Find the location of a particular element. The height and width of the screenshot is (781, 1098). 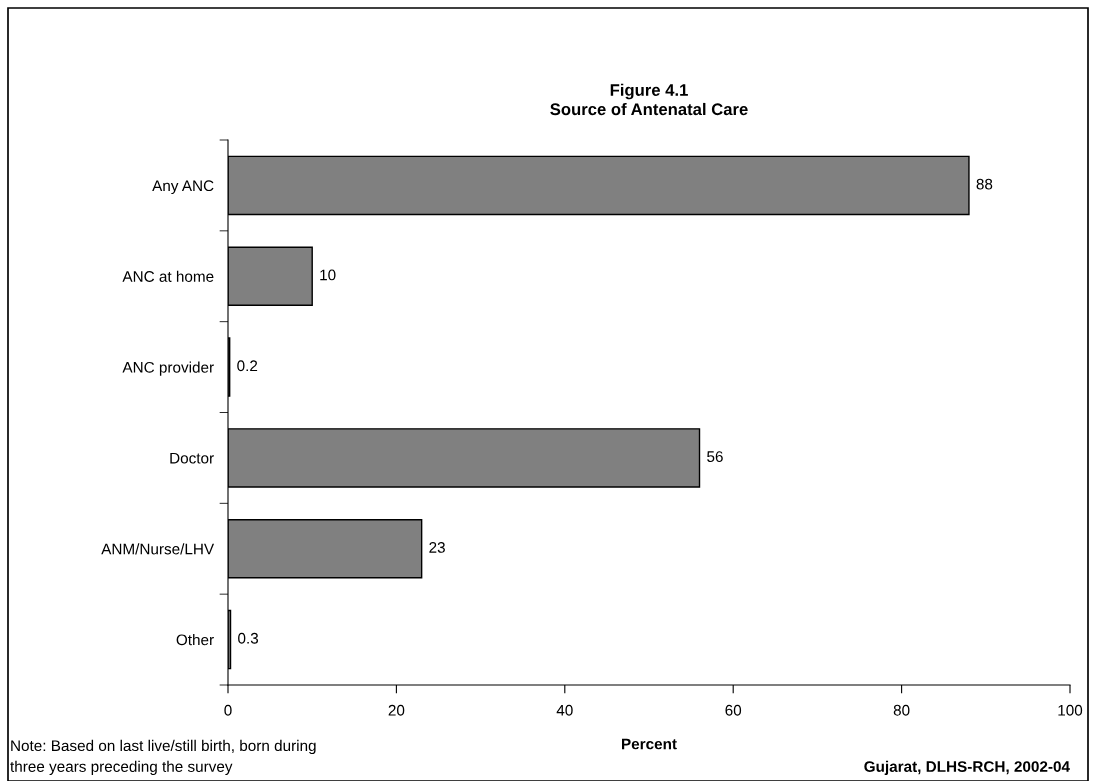

y-tick-label: ANC provider is located at coordinates (168, 368).